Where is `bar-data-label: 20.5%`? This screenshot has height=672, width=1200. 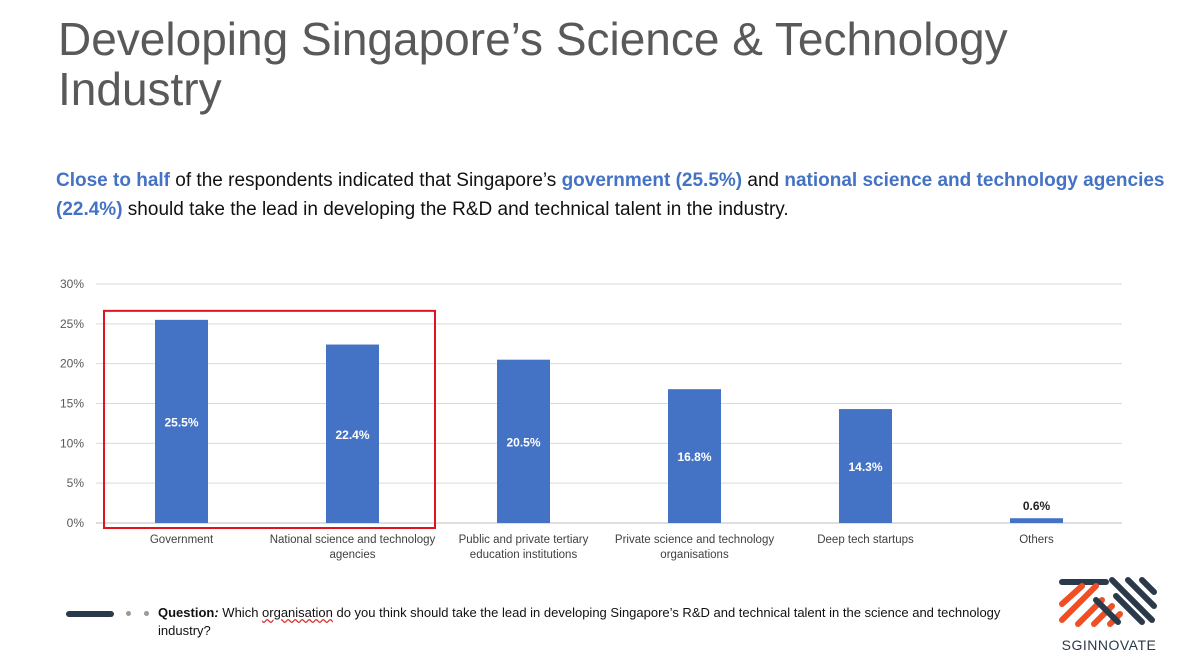
bar-data-label: 20.5% is located at coordinates (523, 442).